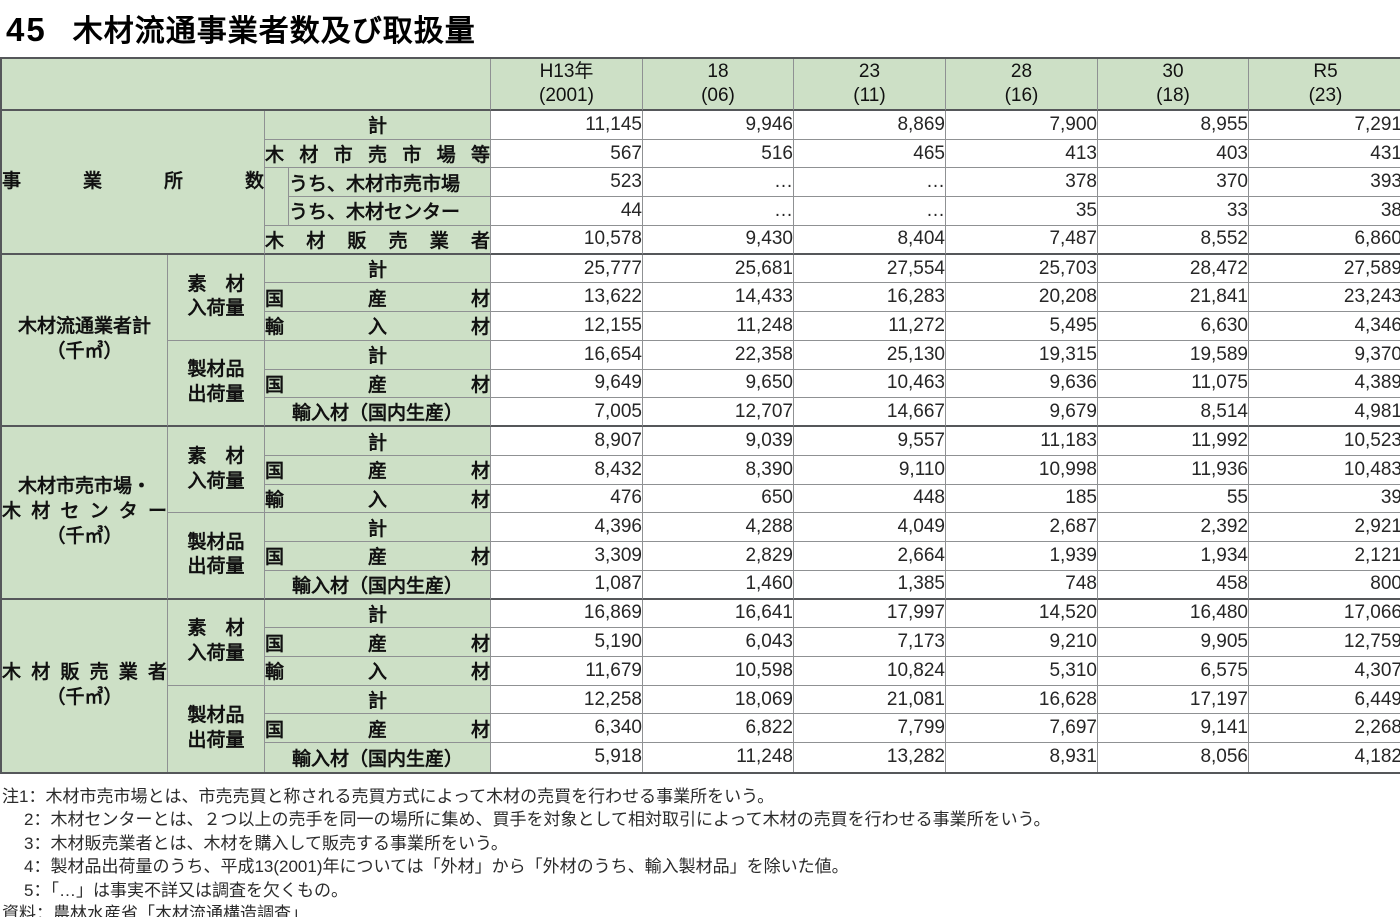 The height and width of the screenshot is (917, 1400). I want to click on value-cell: 8,552, so click(1173, 240).